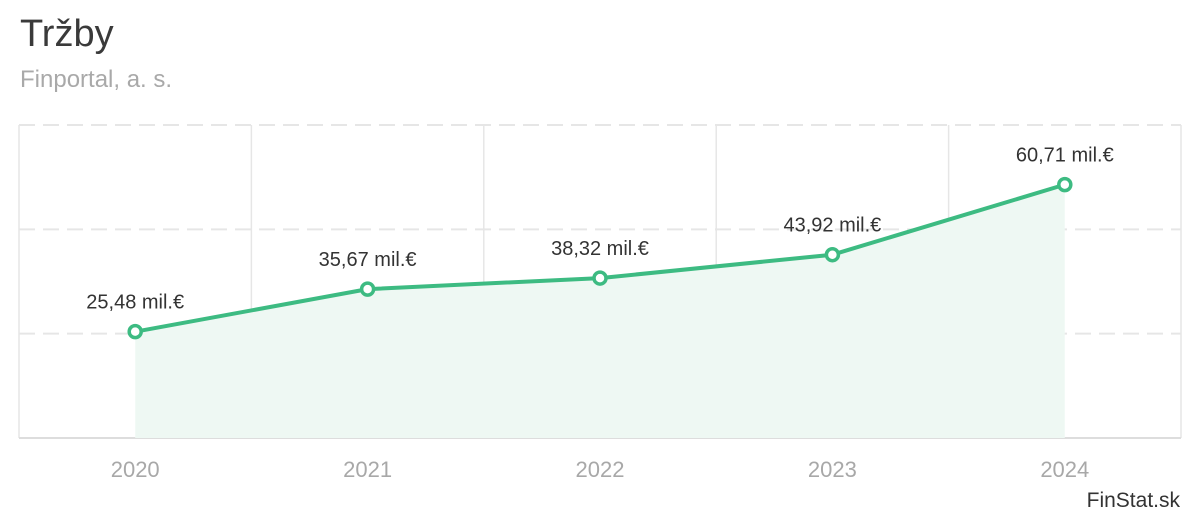  What do you see at coordinates (600, 469) in the screenshot?
I see `x-tick-label-2022: 2022` at bounding box center [600, 469].